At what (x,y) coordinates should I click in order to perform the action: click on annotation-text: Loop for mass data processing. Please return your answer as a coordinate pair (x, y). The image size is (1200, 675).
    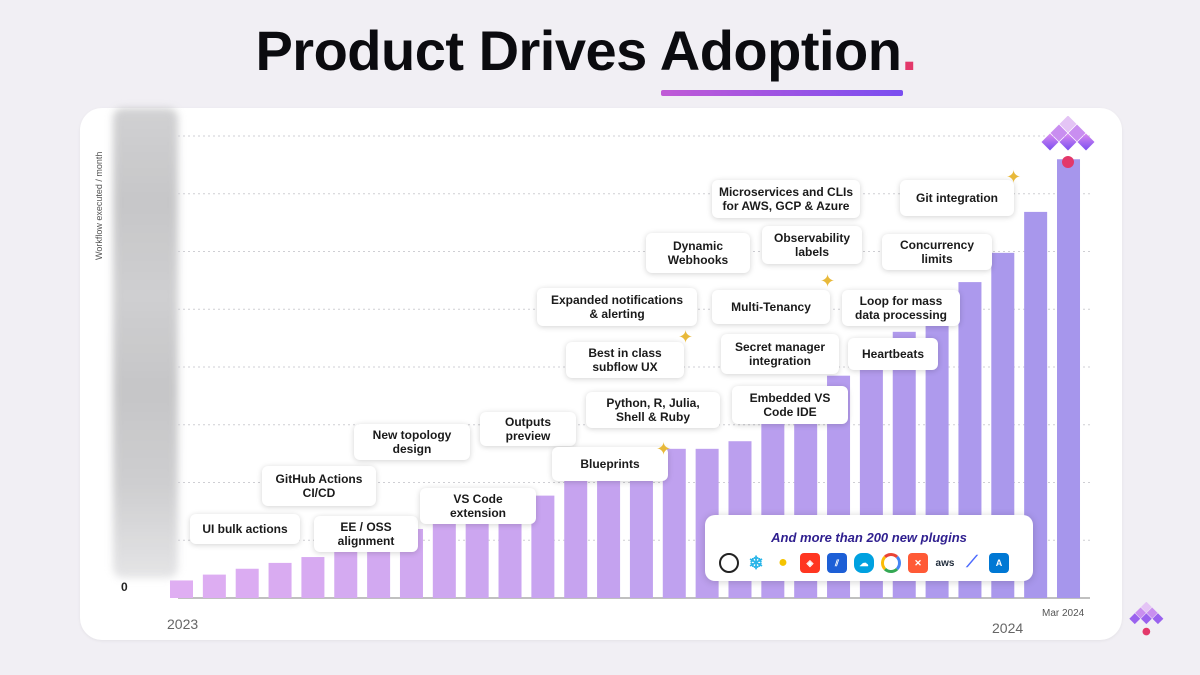
    Looking at the image, I should click on (901, 308).